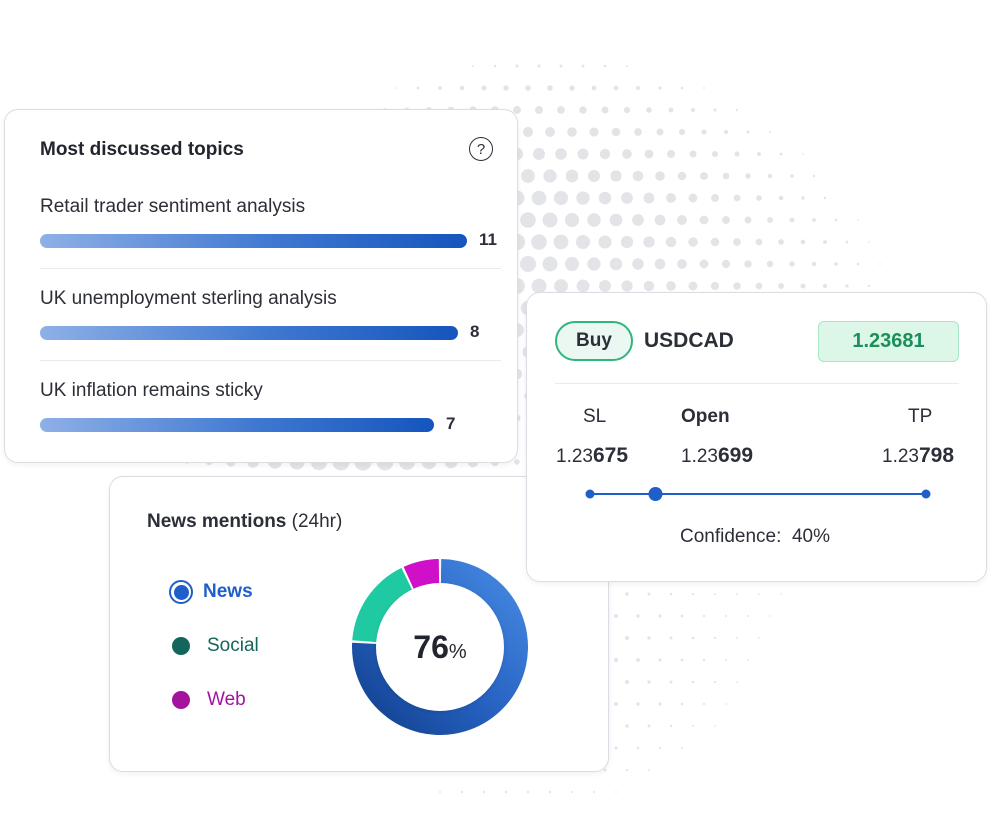 The width and height of the screenshot is (996, 821). I want to click on legend-label: News, so click(228, 591).